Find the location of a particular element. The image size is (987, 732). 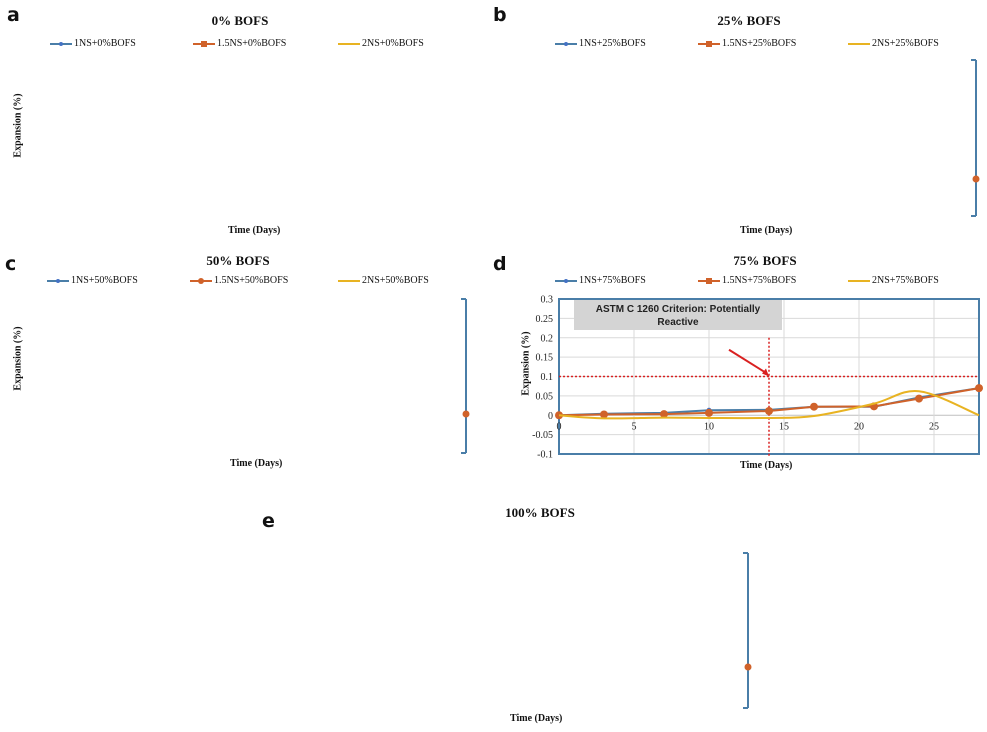

chart-title: 0% BOFS is located at coordinates (240, 20).